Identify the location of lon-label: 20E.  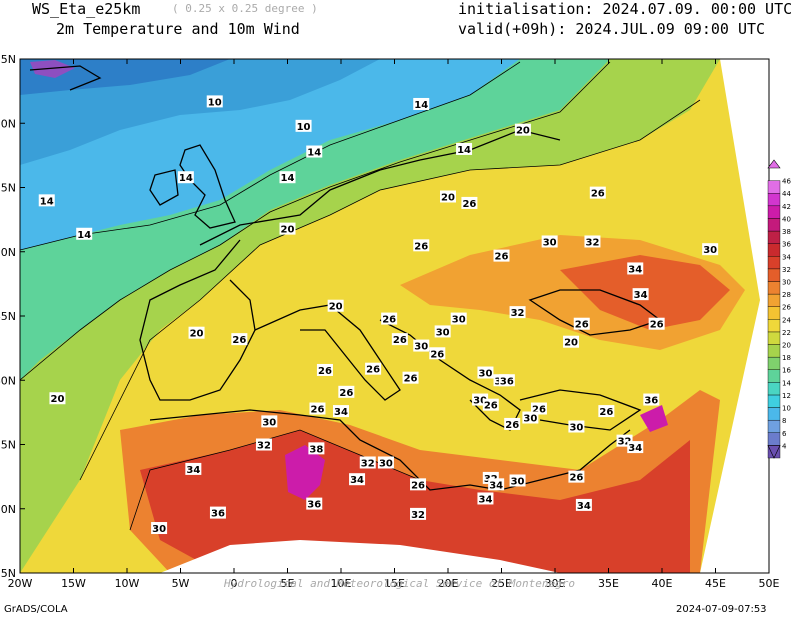
(448, 583).